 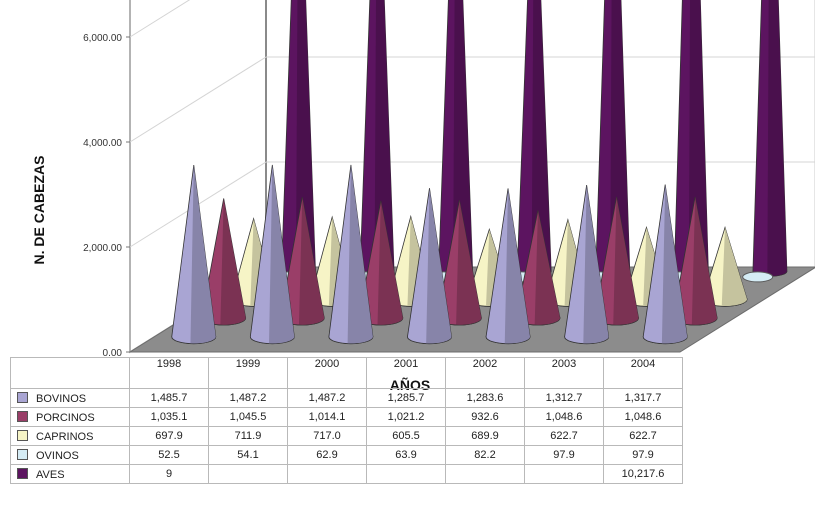 What do you see at coordinates (406, 373) in the screenshot?
I see `year-2001: 2001` at bounding box center [406, 373].